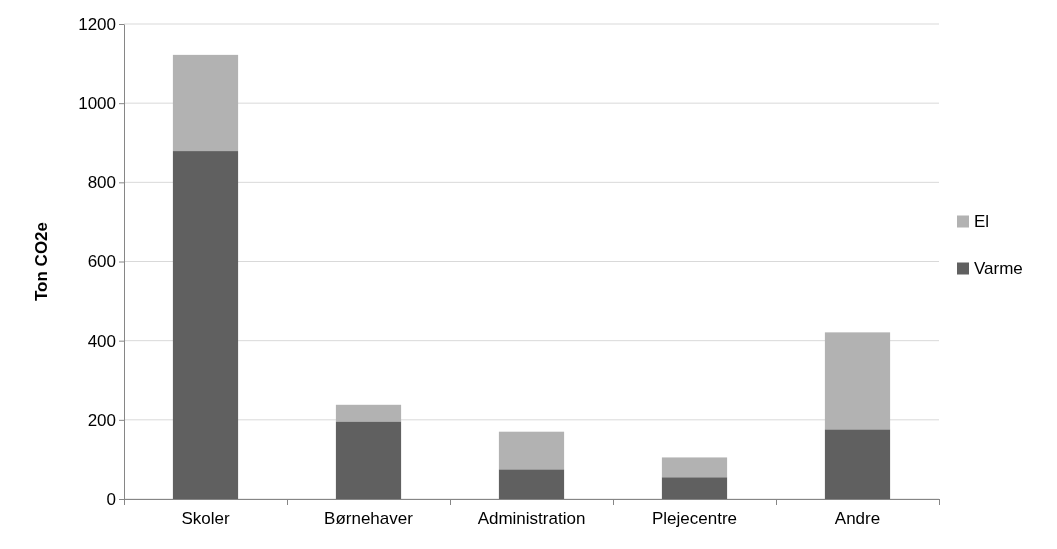 The image size is (1057, 549). I want to click on y-tick-label: 1000, so click(97, 104).